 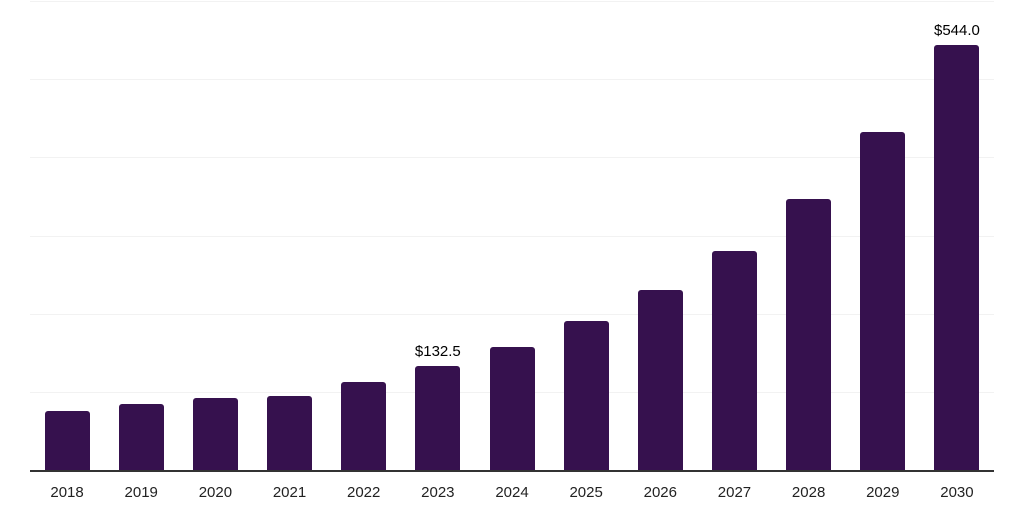 I want to click on bar-2020, so click(x=215, y=434).